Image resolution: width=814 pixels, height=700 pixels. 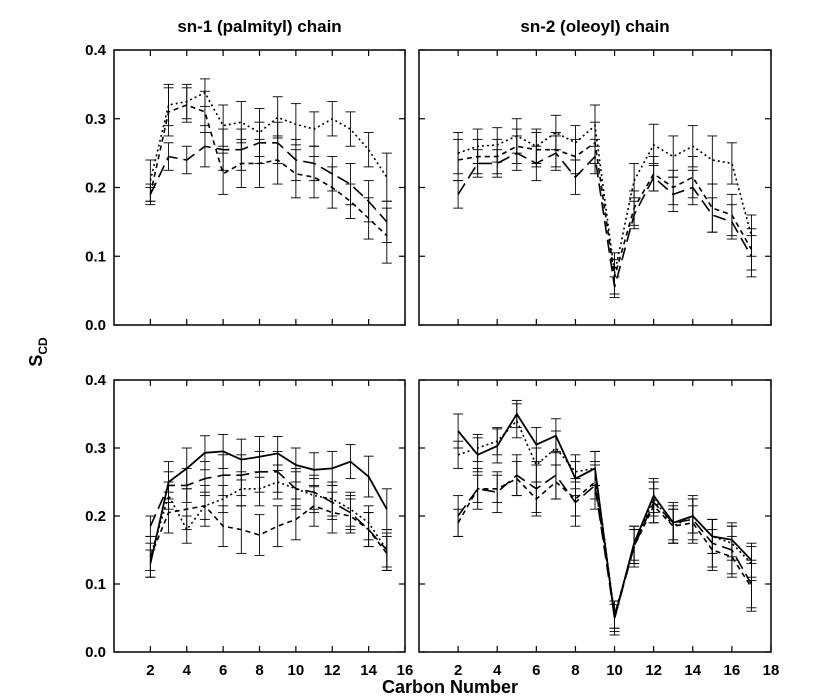 What do you see at coordinates (43, 346) in the screenshot?
I see `y-axis-label-subscript: CD` at bounding box center [43, 346].